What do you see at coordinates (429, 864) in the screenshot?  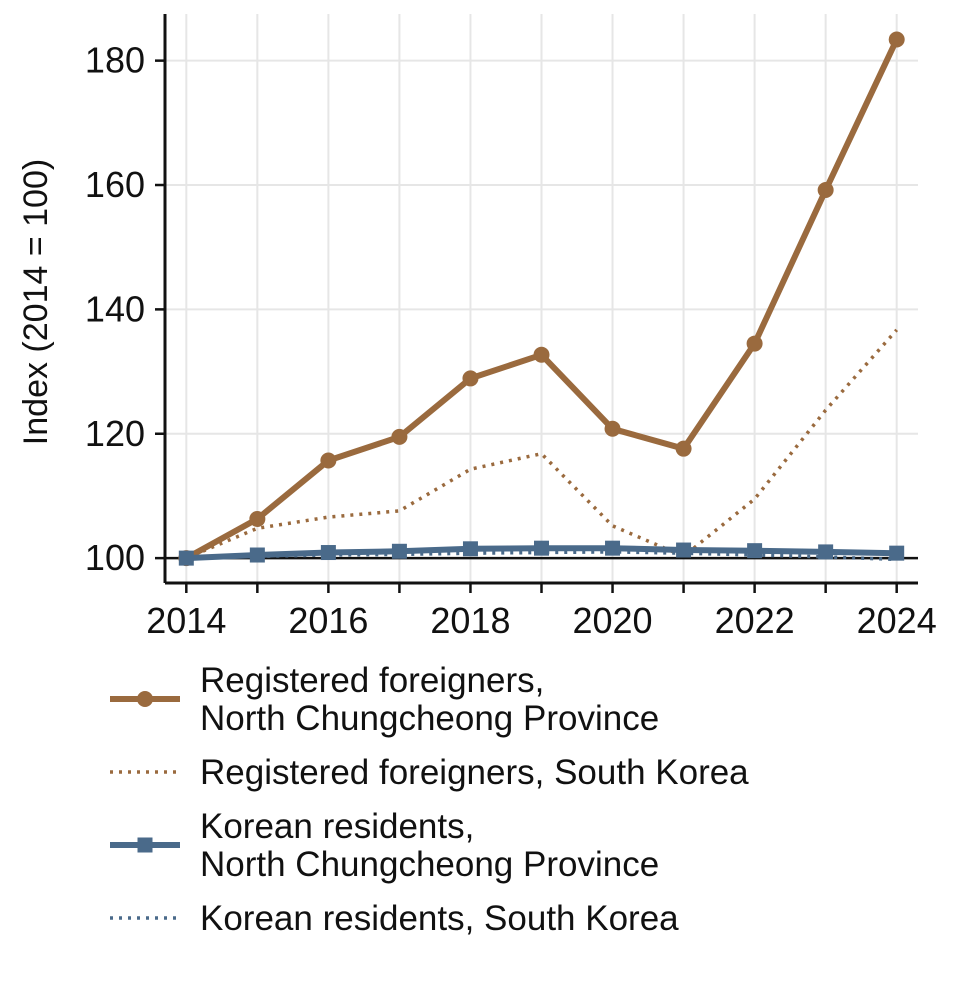 I see `legend-label-3: North Chungcheong Province` at bounding box center [429, 864].